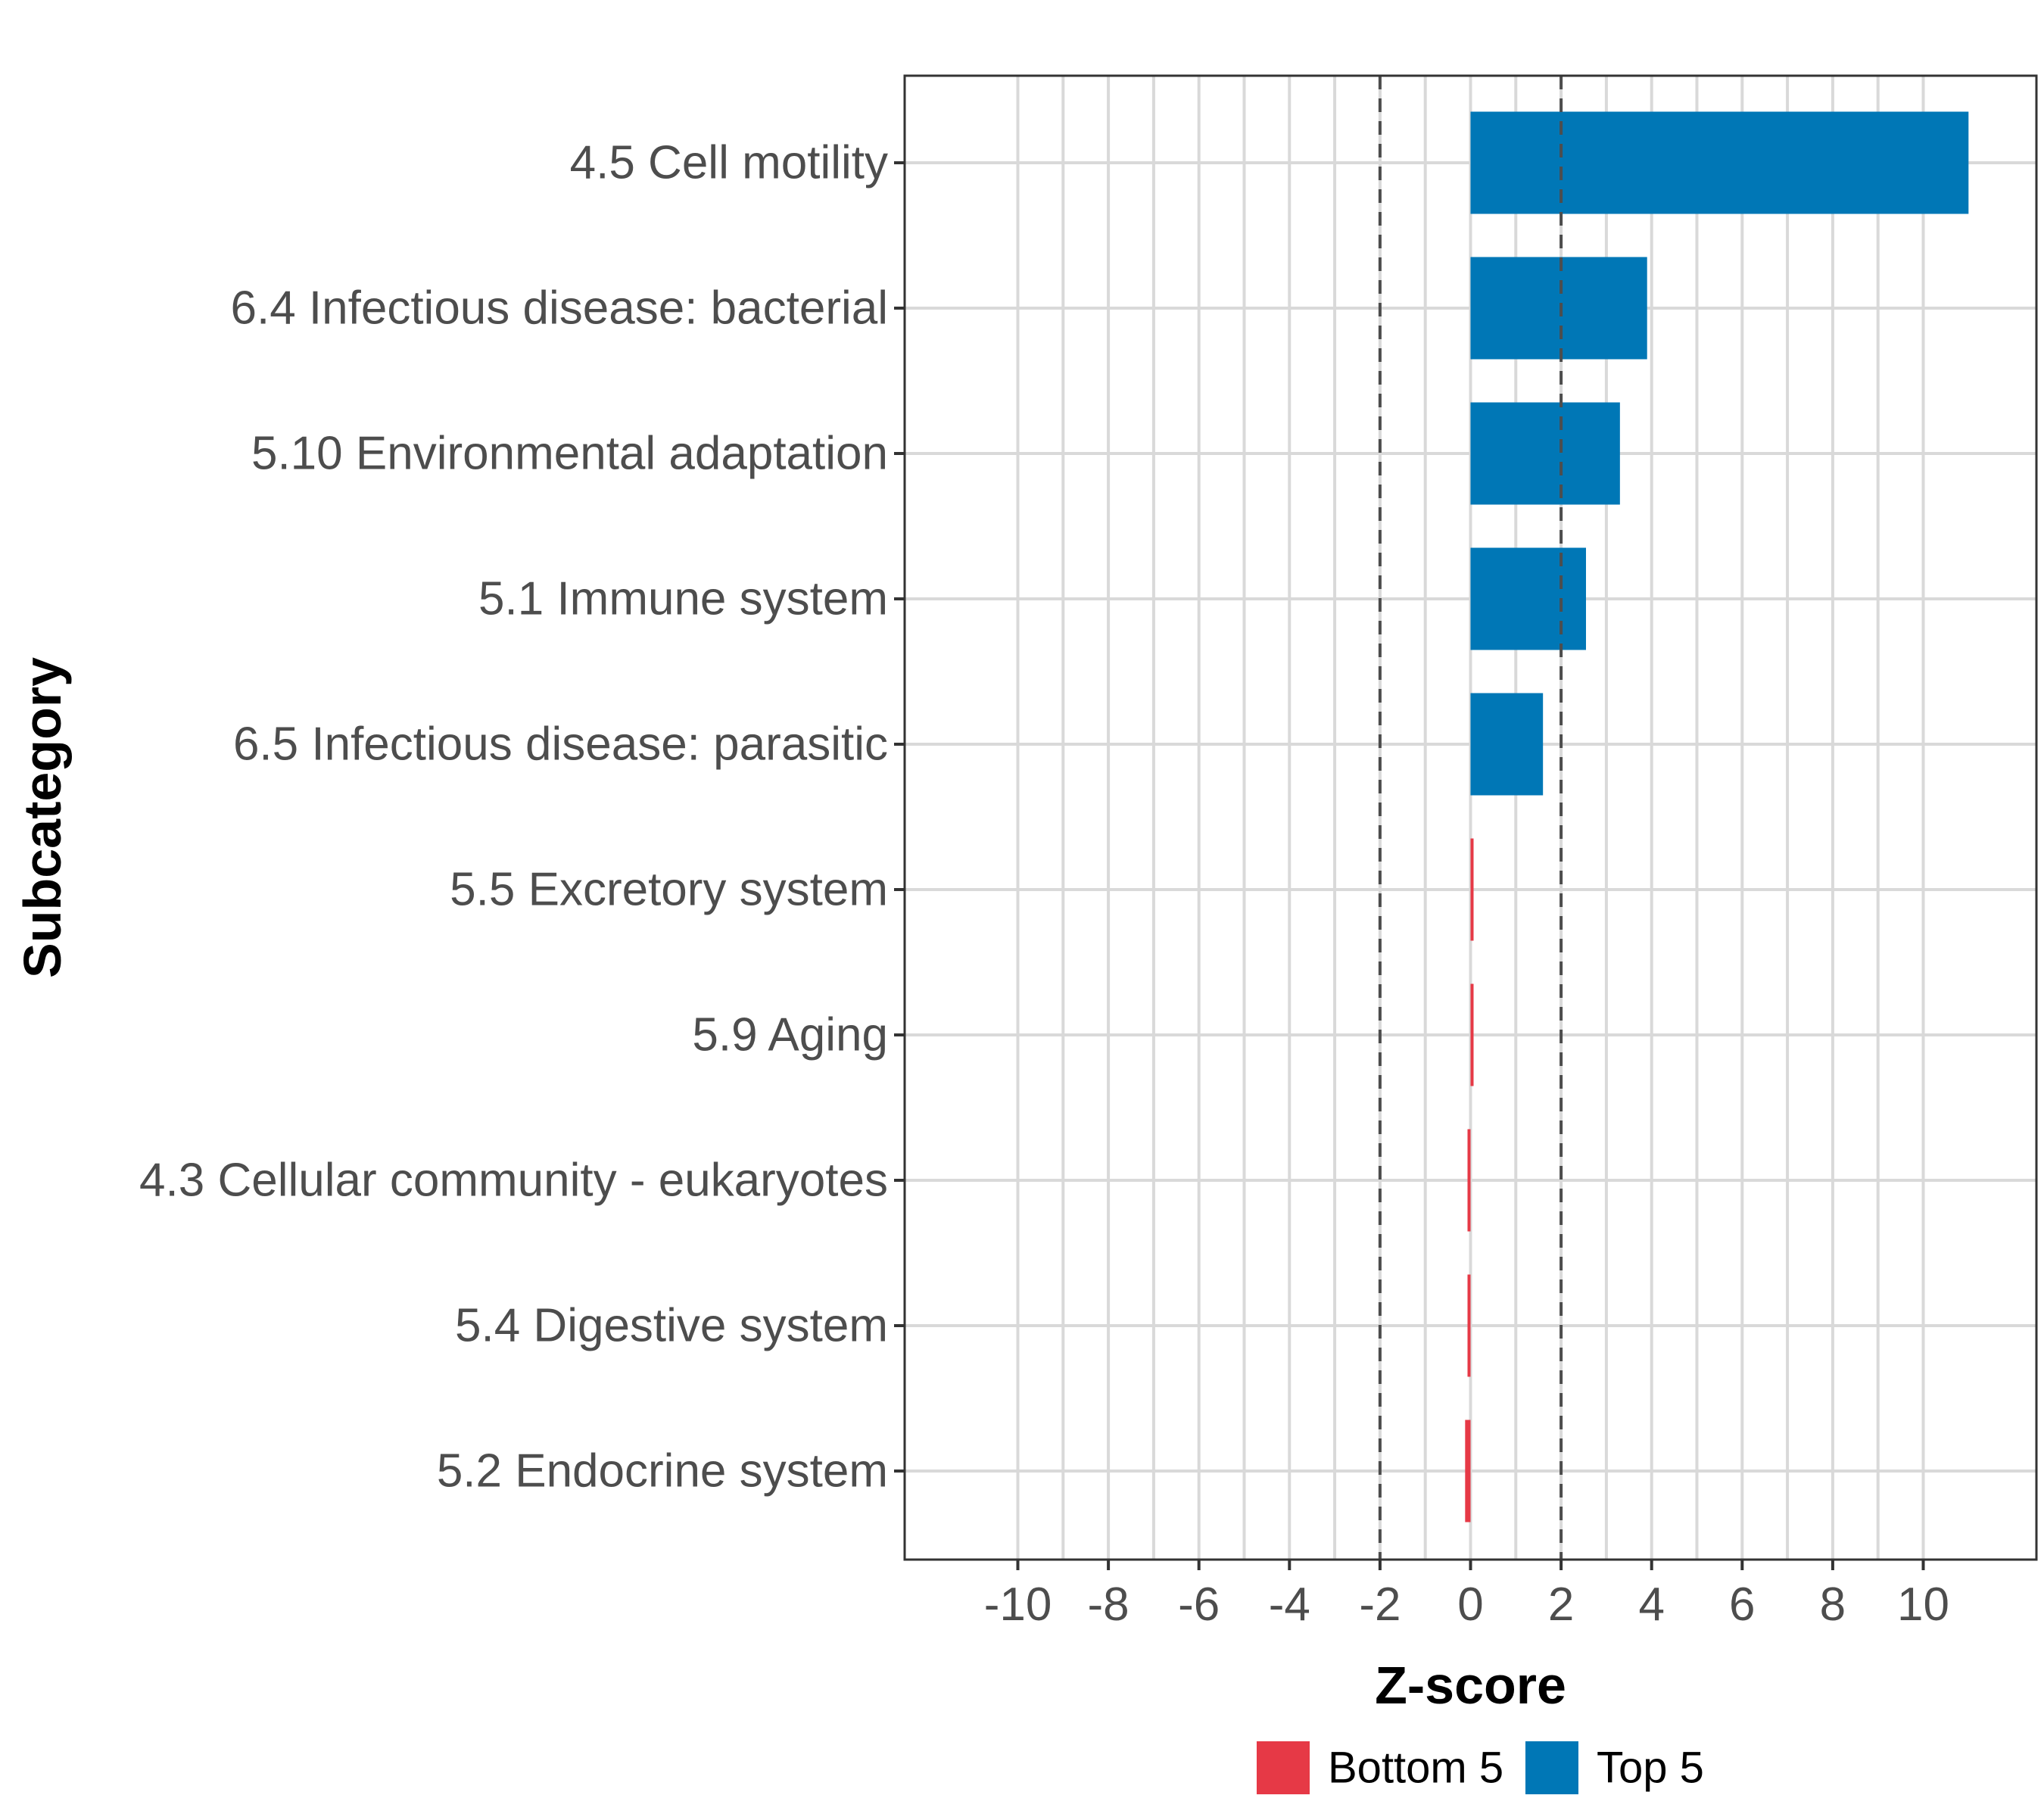  I want to click on y-tick-label: 4.5 Cell motility, so click(729, 163).